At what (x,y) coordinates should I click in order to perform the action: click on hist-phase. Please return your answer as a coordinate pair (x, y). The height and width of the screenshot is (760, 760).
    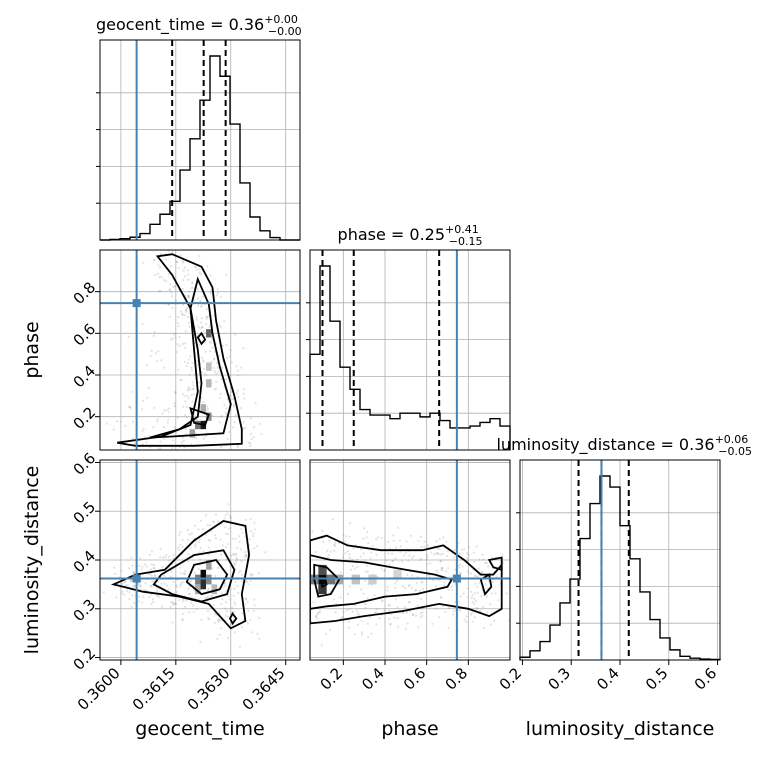
    Looking at the image, I should click on (410, 357).